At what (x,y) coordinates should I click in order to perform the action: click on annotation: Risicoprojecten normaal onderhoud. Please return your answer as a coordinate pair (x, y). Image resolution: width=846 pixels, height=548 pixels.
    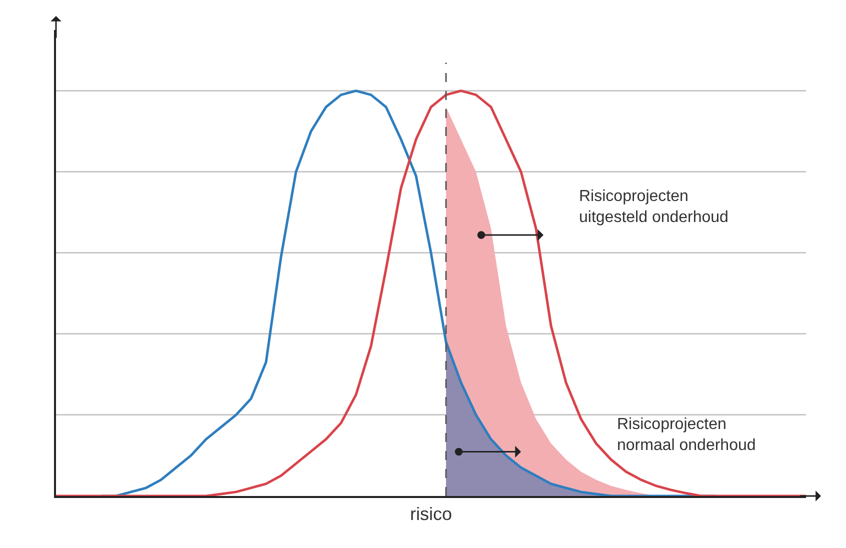
    Looking at the image, I should click on (686, 435).